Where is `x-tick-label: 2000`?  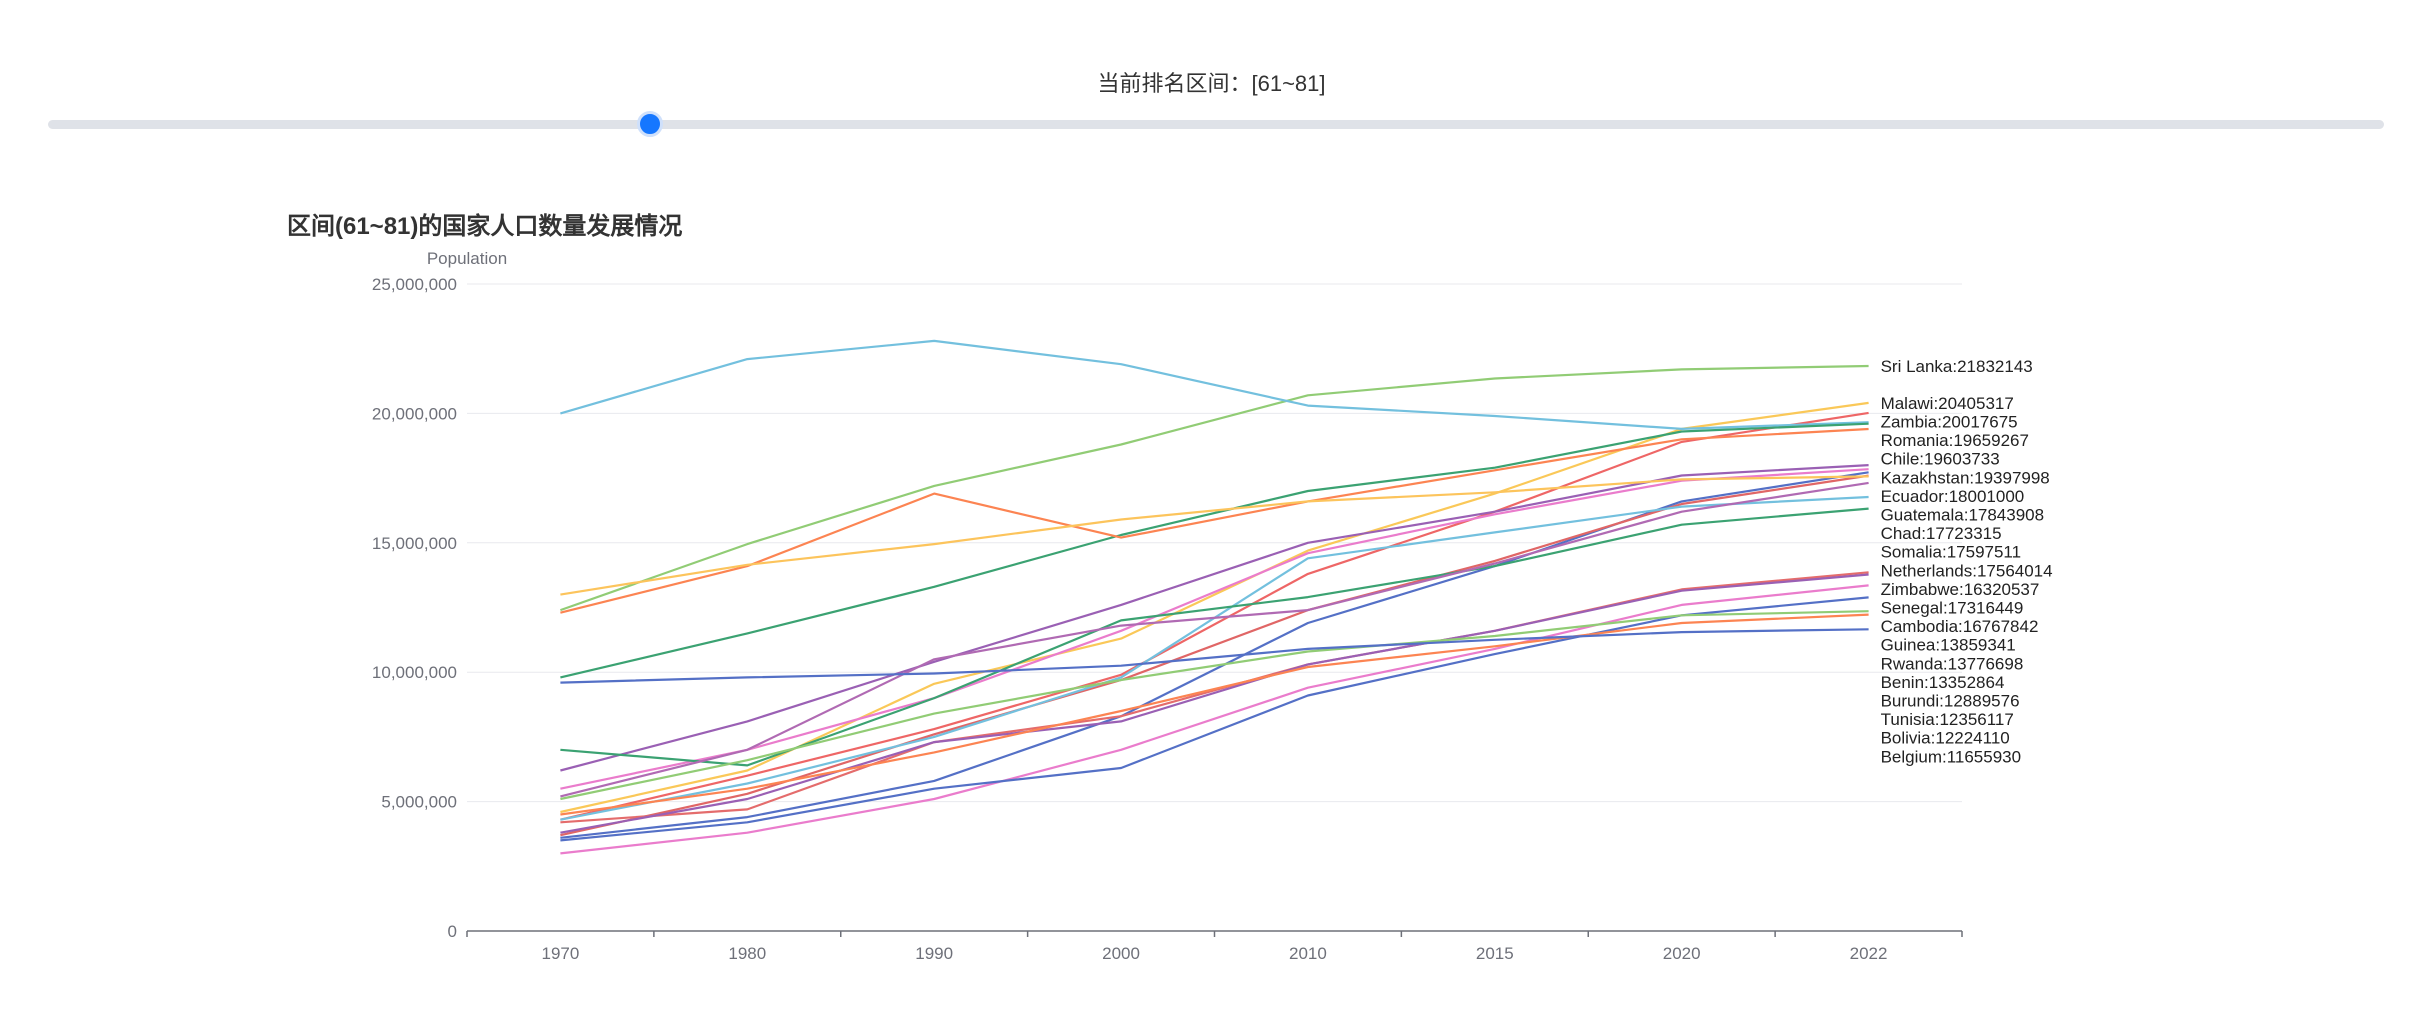
x-tick-label: 2000 is located at coordinates (1121, 953).